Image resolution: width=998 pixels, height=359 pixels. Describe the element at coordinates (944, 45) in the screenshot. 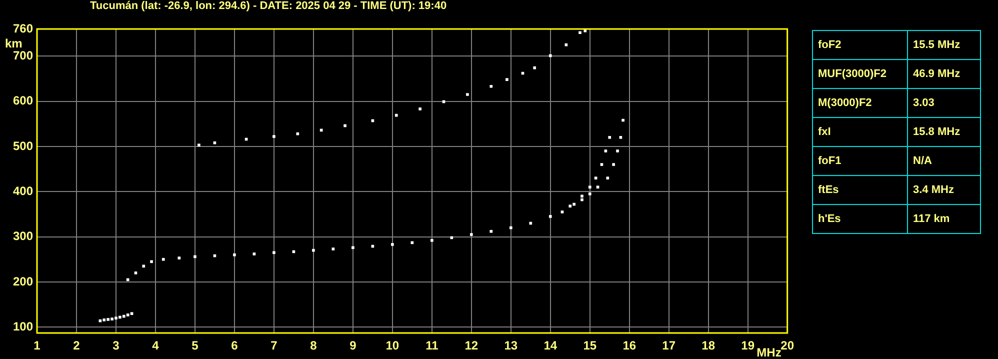

I see `text: 15.5 MHz` at that location.